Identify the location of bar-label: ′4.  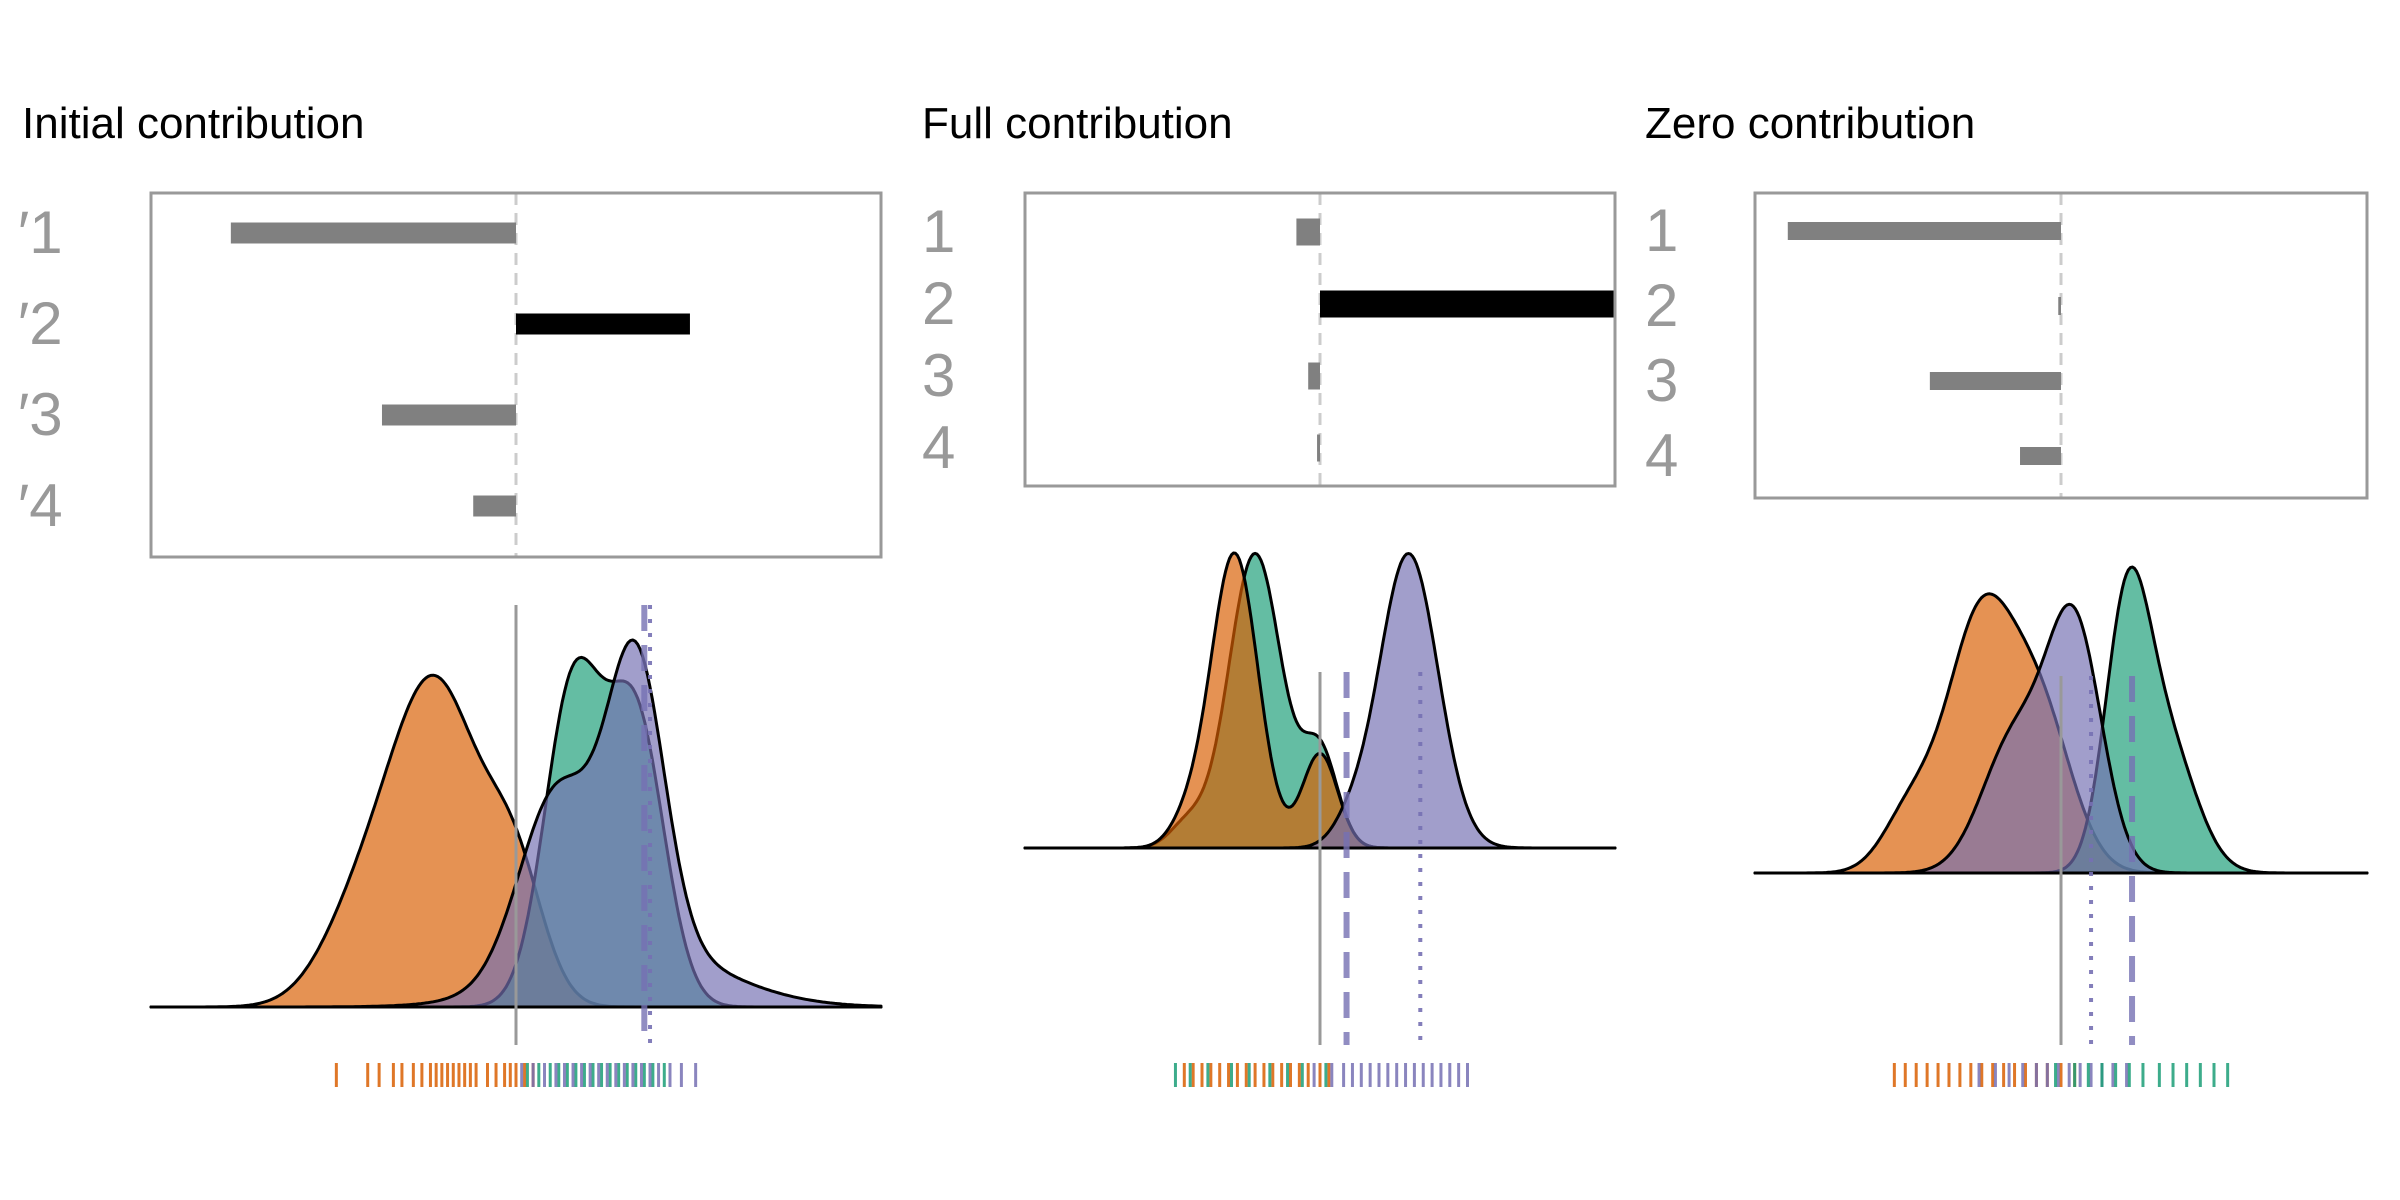
(40, 505).